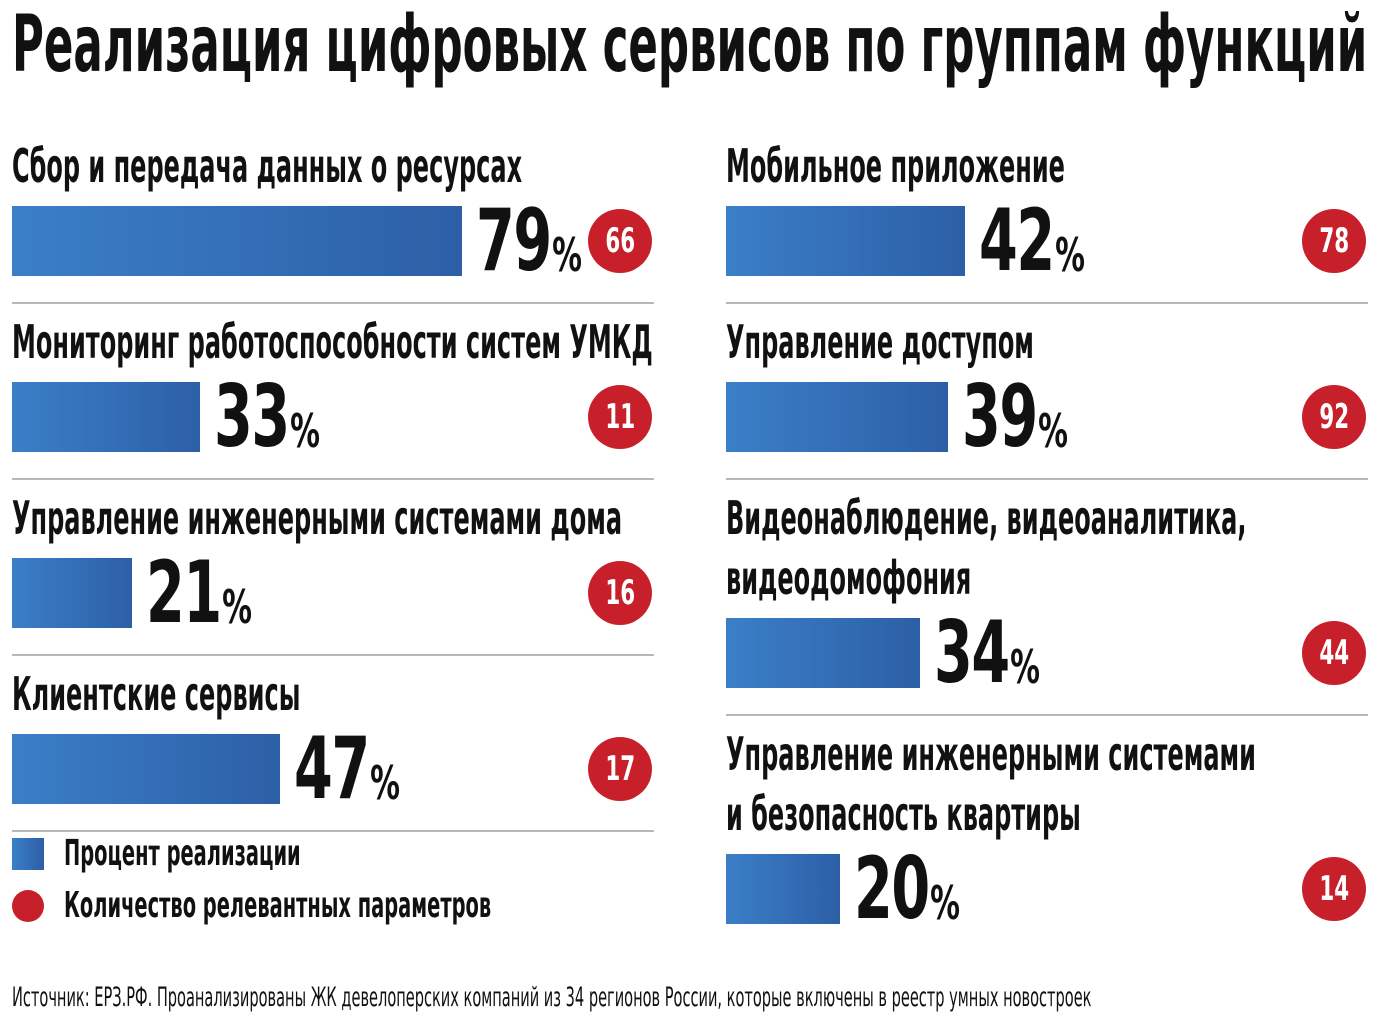 Image resolution: width=1380 pixels, height=1022 pixels. I want to click on percent-value: 34, so click(972, 653).